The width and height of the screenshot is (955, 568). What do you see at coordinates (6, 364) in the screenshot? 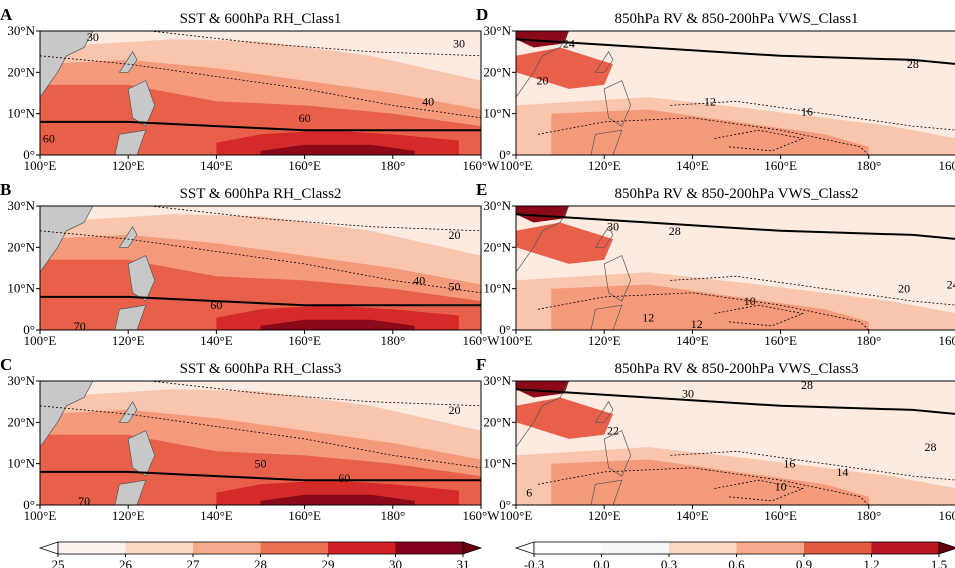
I see `panel-letter: C` at bounding box center [6, 364].